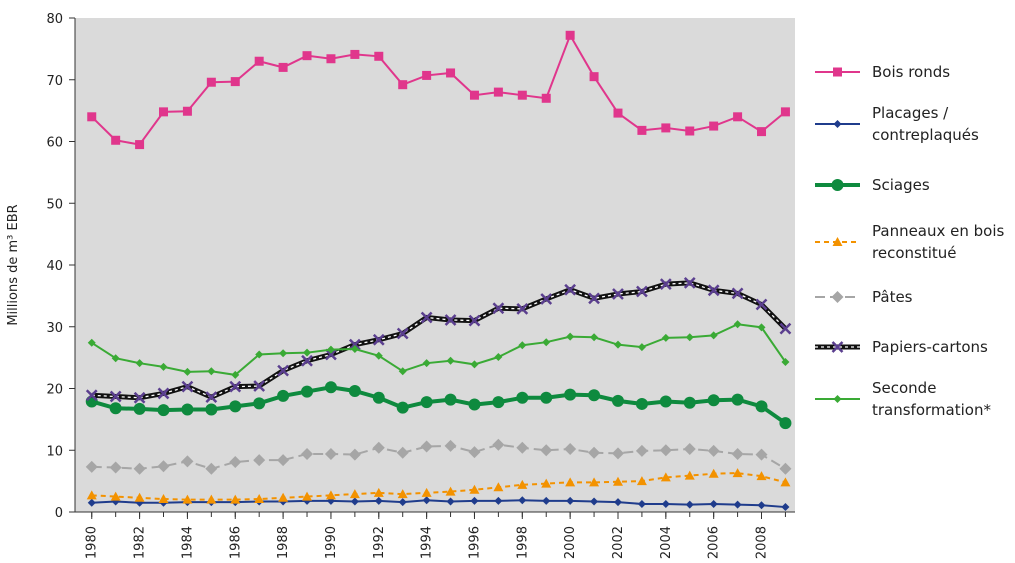 The height and width of the screenshot is (563, 1015). Describe the element at coordinates (931, 399) in the screenshot. I see `legend-label: Seconde transformation*` at that location.